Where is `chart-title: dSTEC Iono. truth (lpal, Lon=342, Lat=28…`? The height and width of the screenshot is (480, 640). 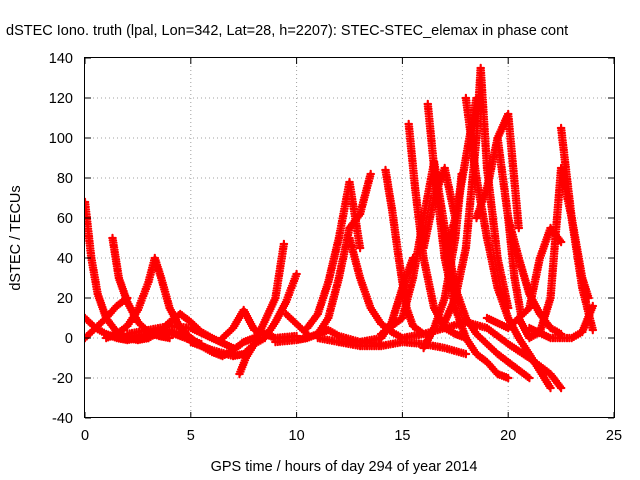 chart-title: dSTEC Iono. truth (lpal, Lon=342, Lat=28… is located at coordinates (287, 31).